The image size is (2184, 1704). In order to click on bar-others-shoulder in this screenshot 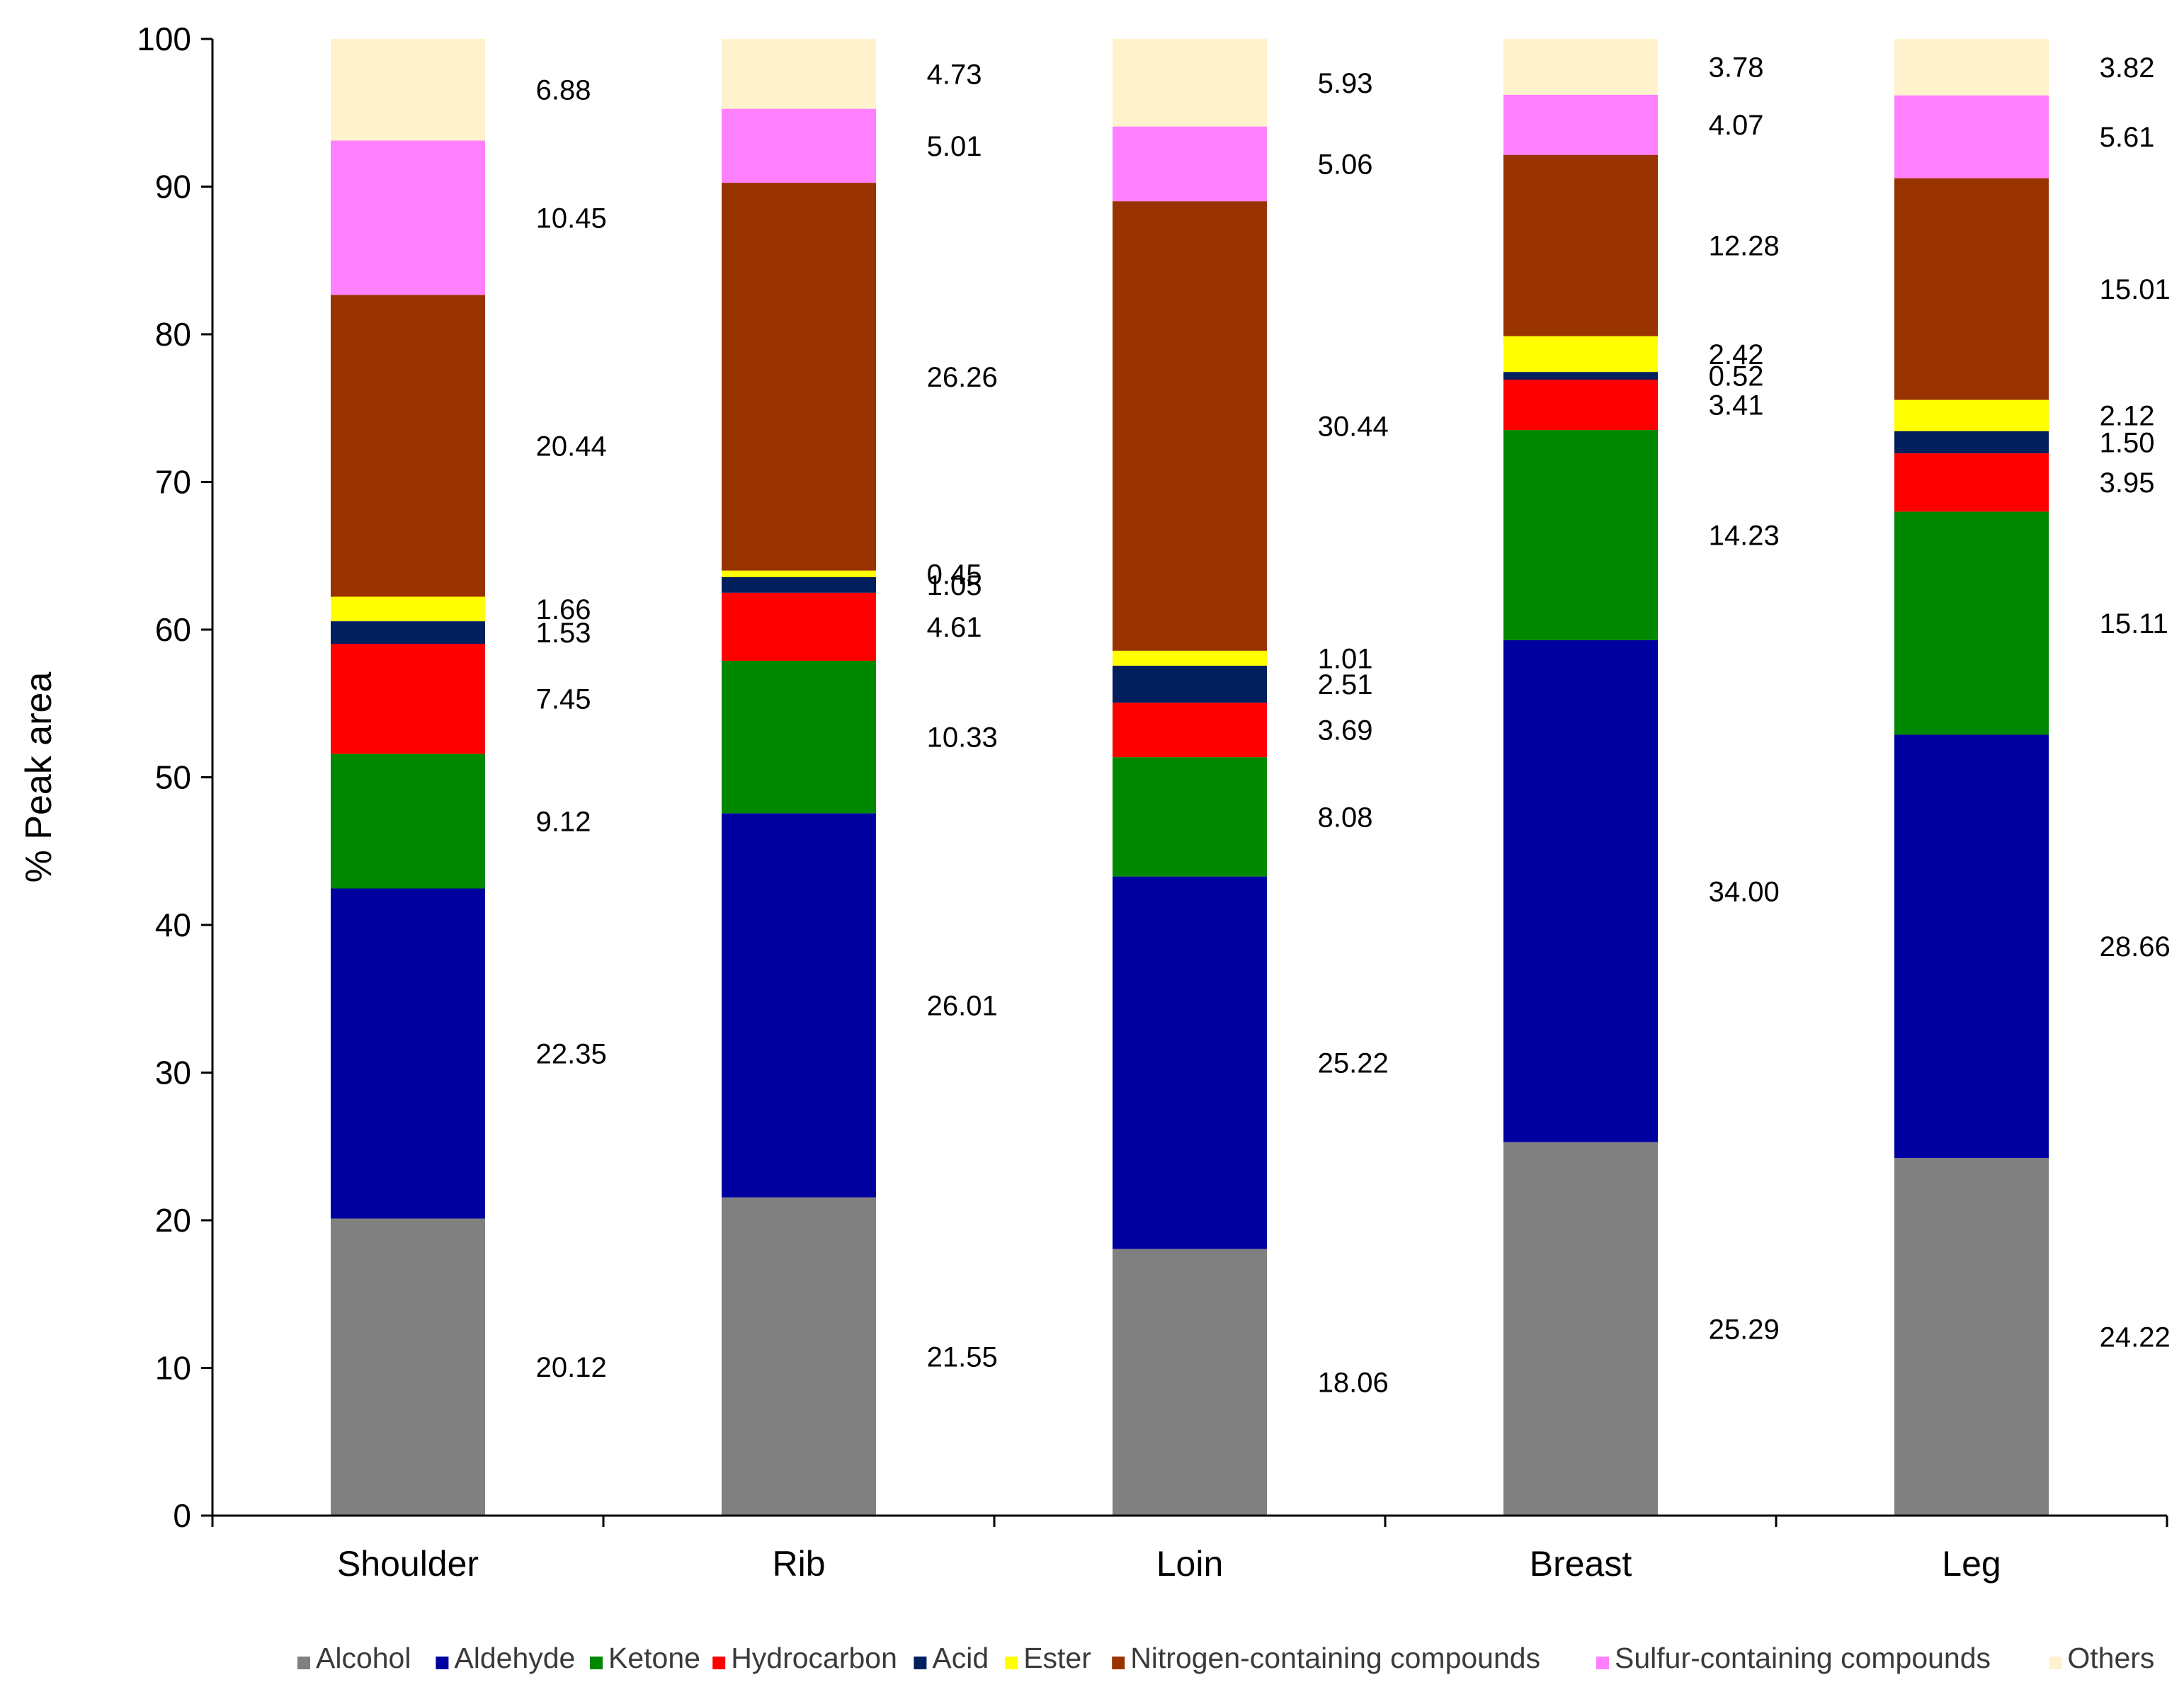, I will do `click(408, 90)`.